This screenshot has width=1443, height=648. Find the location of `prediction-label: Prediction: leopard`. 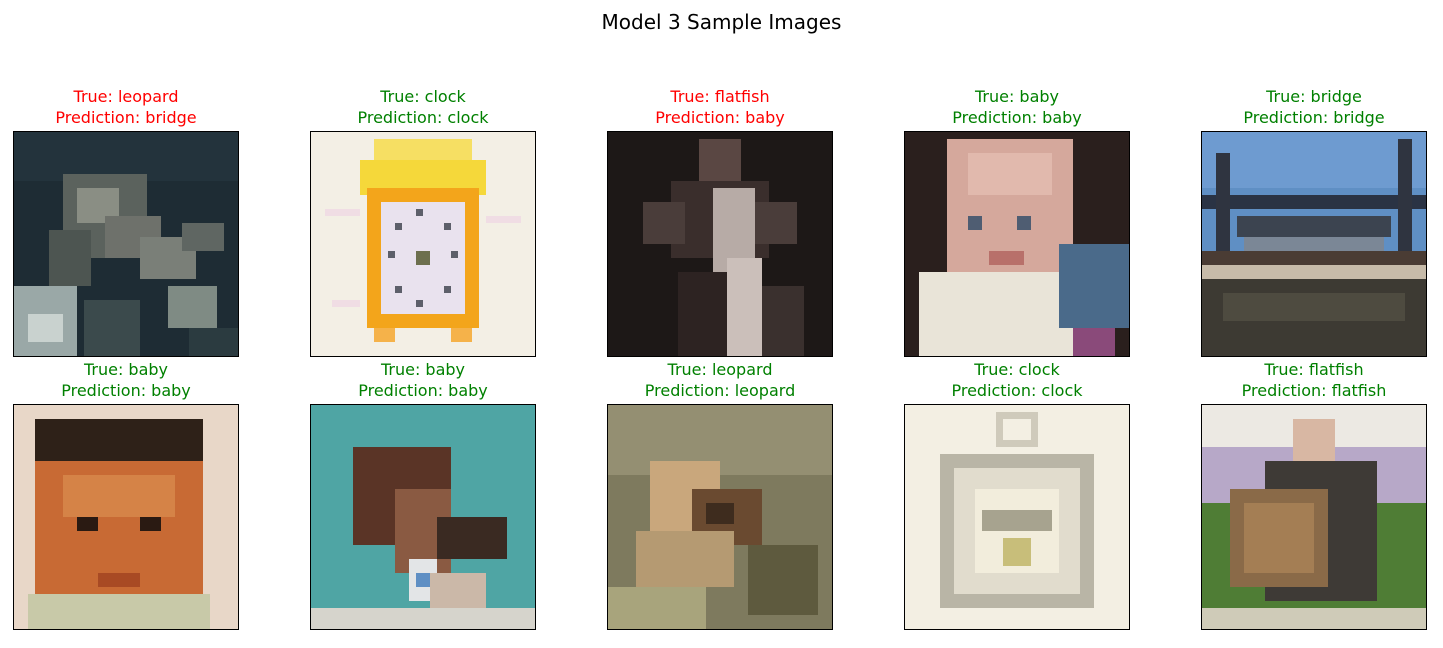

prediction-label: Prediction: leopard is located at coordinates (720, 390).